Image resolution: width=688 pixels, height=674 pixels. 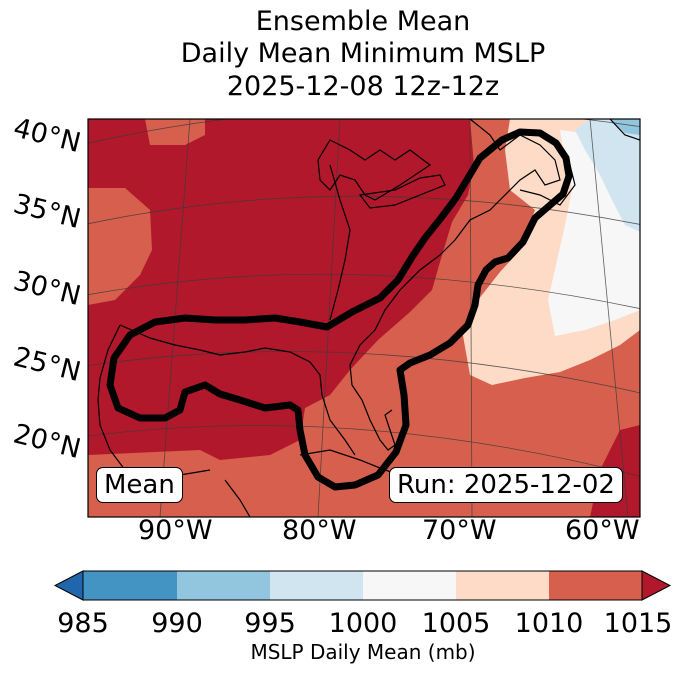 I want to click on title-line-1: Ensemble Mean, so click(x=363, y=21).